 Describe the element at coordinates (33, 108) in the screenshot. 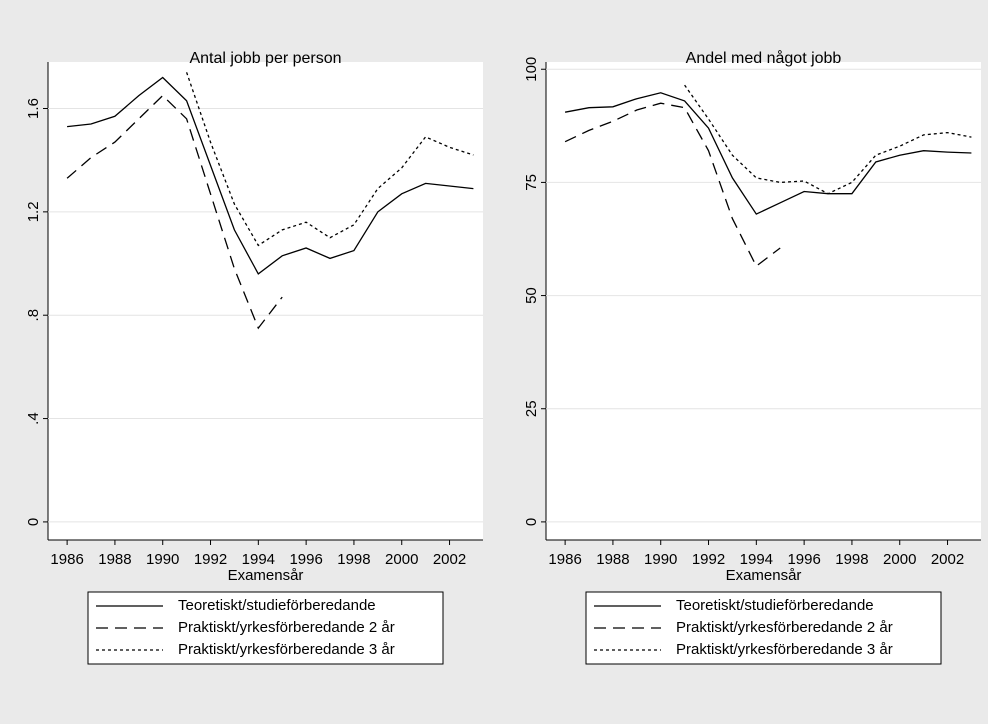

I see `y-tick-label: 1.6` at that location.